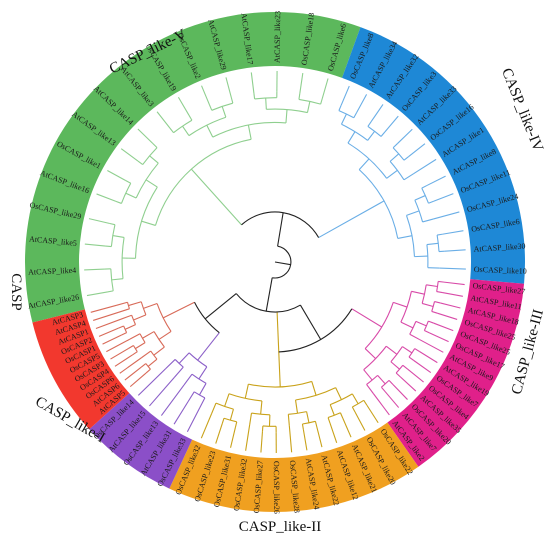  I want to click on clade-label: CASP_like-II, so click(280, 526).